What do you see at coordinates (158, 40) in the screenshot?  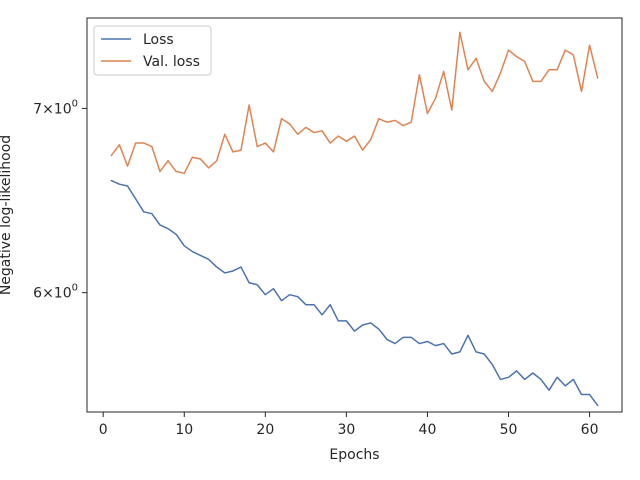 I see `legend-label-loss: Loss` at bounding box center [158, 40].